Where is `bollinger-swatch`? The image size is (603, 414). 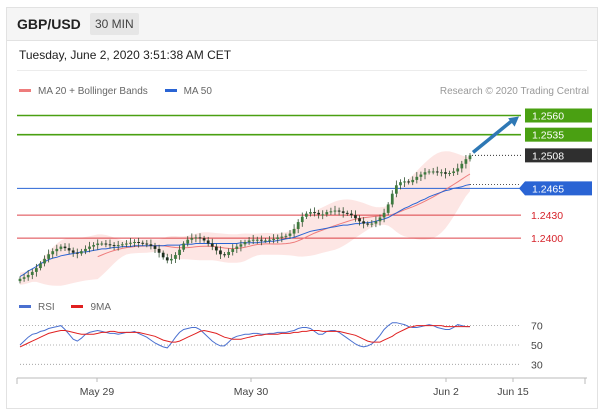 bollinger-swatch is located at coordinates (25, 90).